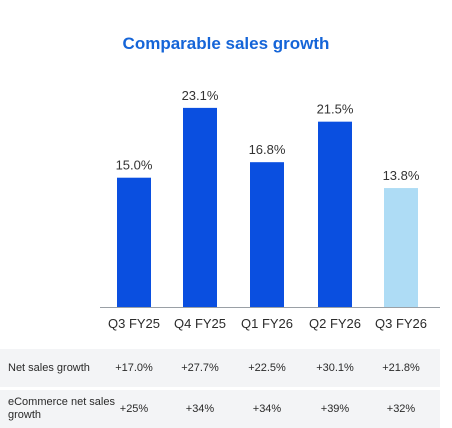 This screenshot has width=452, height=428. What do you see at coordinates (267, 234) in the screenshot?
I see `bar-q1-fy26` at bounding box center [267, 234].